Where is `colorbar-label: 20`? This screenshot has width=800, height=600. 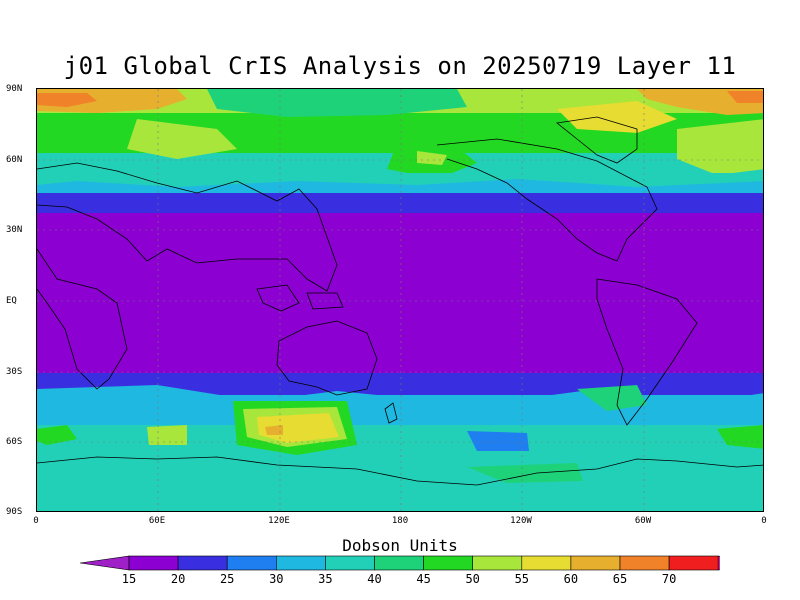 colorbar-label: 20 is located at coordinates (178, 579).